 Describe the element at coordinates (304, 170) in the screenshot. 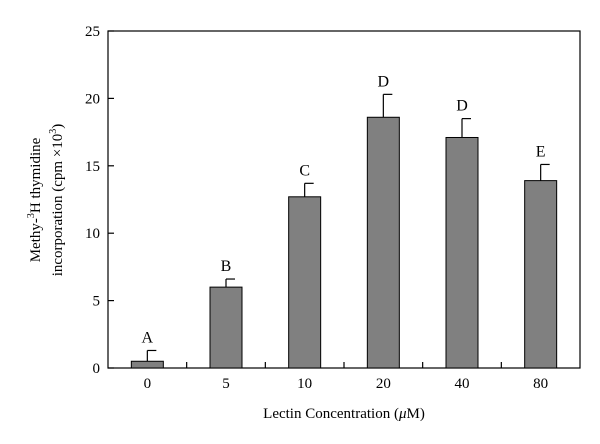

I see `significance-label: C` at that location.